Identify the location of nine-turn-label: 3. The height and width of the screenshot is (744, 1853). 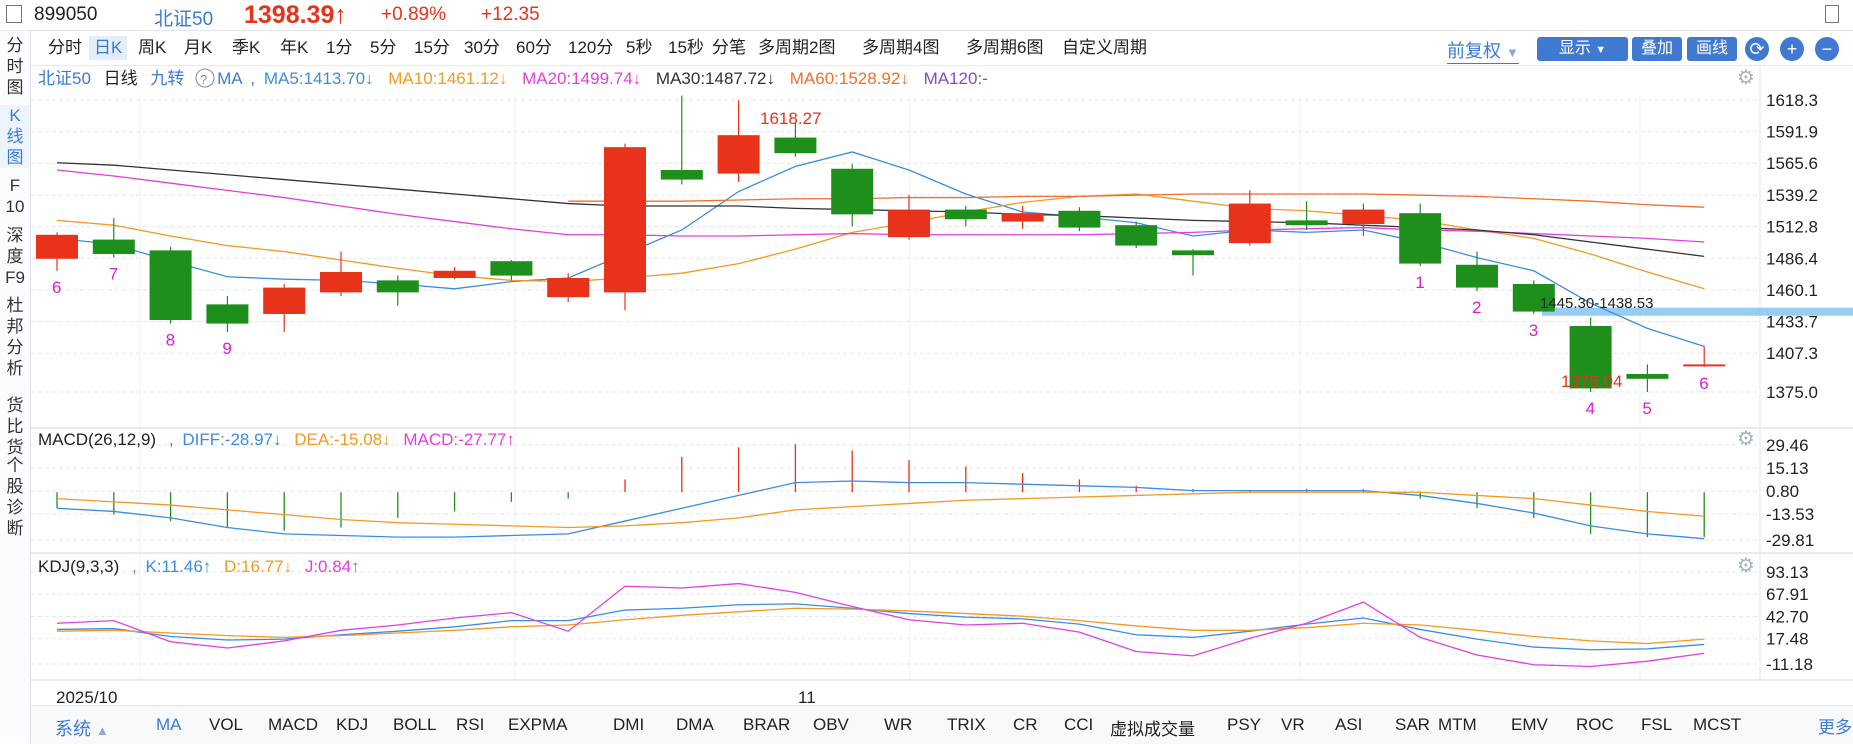
(1533, 330).